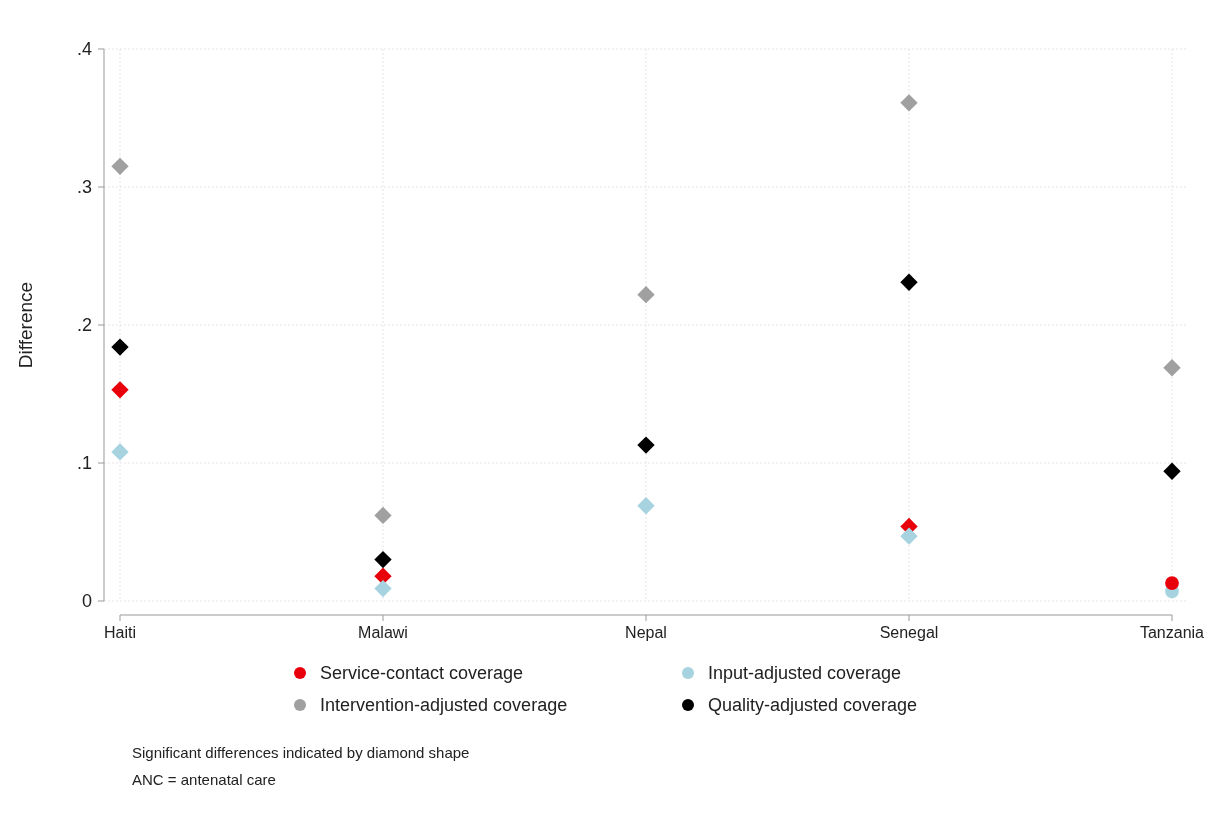 This screenshot has height=823, width=1221. Describe the element at coordinates (301, 753) in the screenshot. I see `text: Significant differences indicated by diamond shape` at that location.